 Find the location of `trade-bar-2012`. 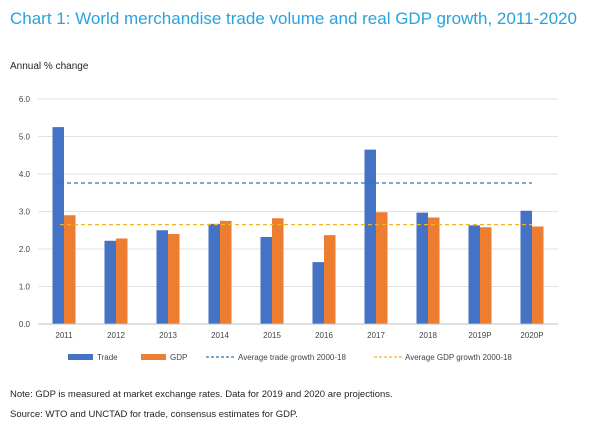

trade-bar-2012 is located at coordinates (110, 282).